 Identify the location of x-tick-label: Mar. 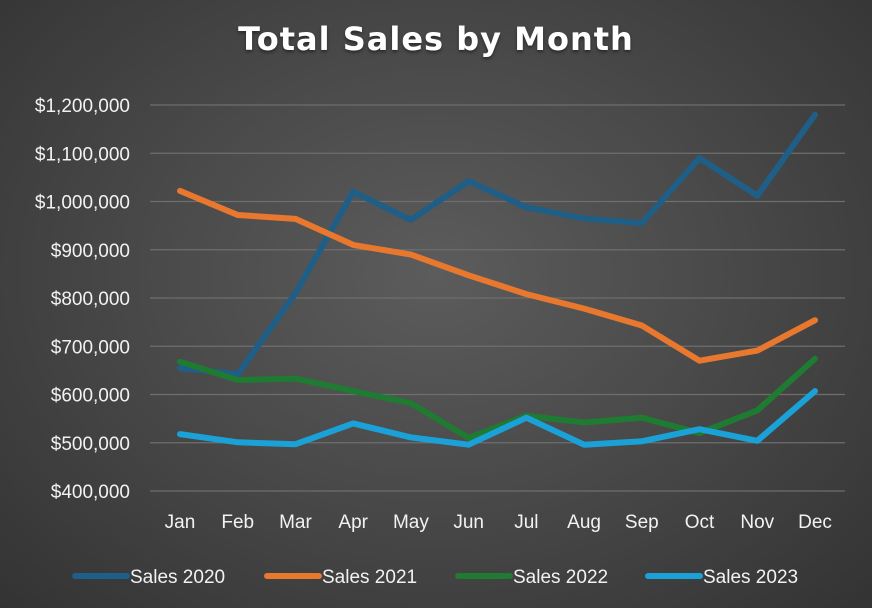
(295, 522).